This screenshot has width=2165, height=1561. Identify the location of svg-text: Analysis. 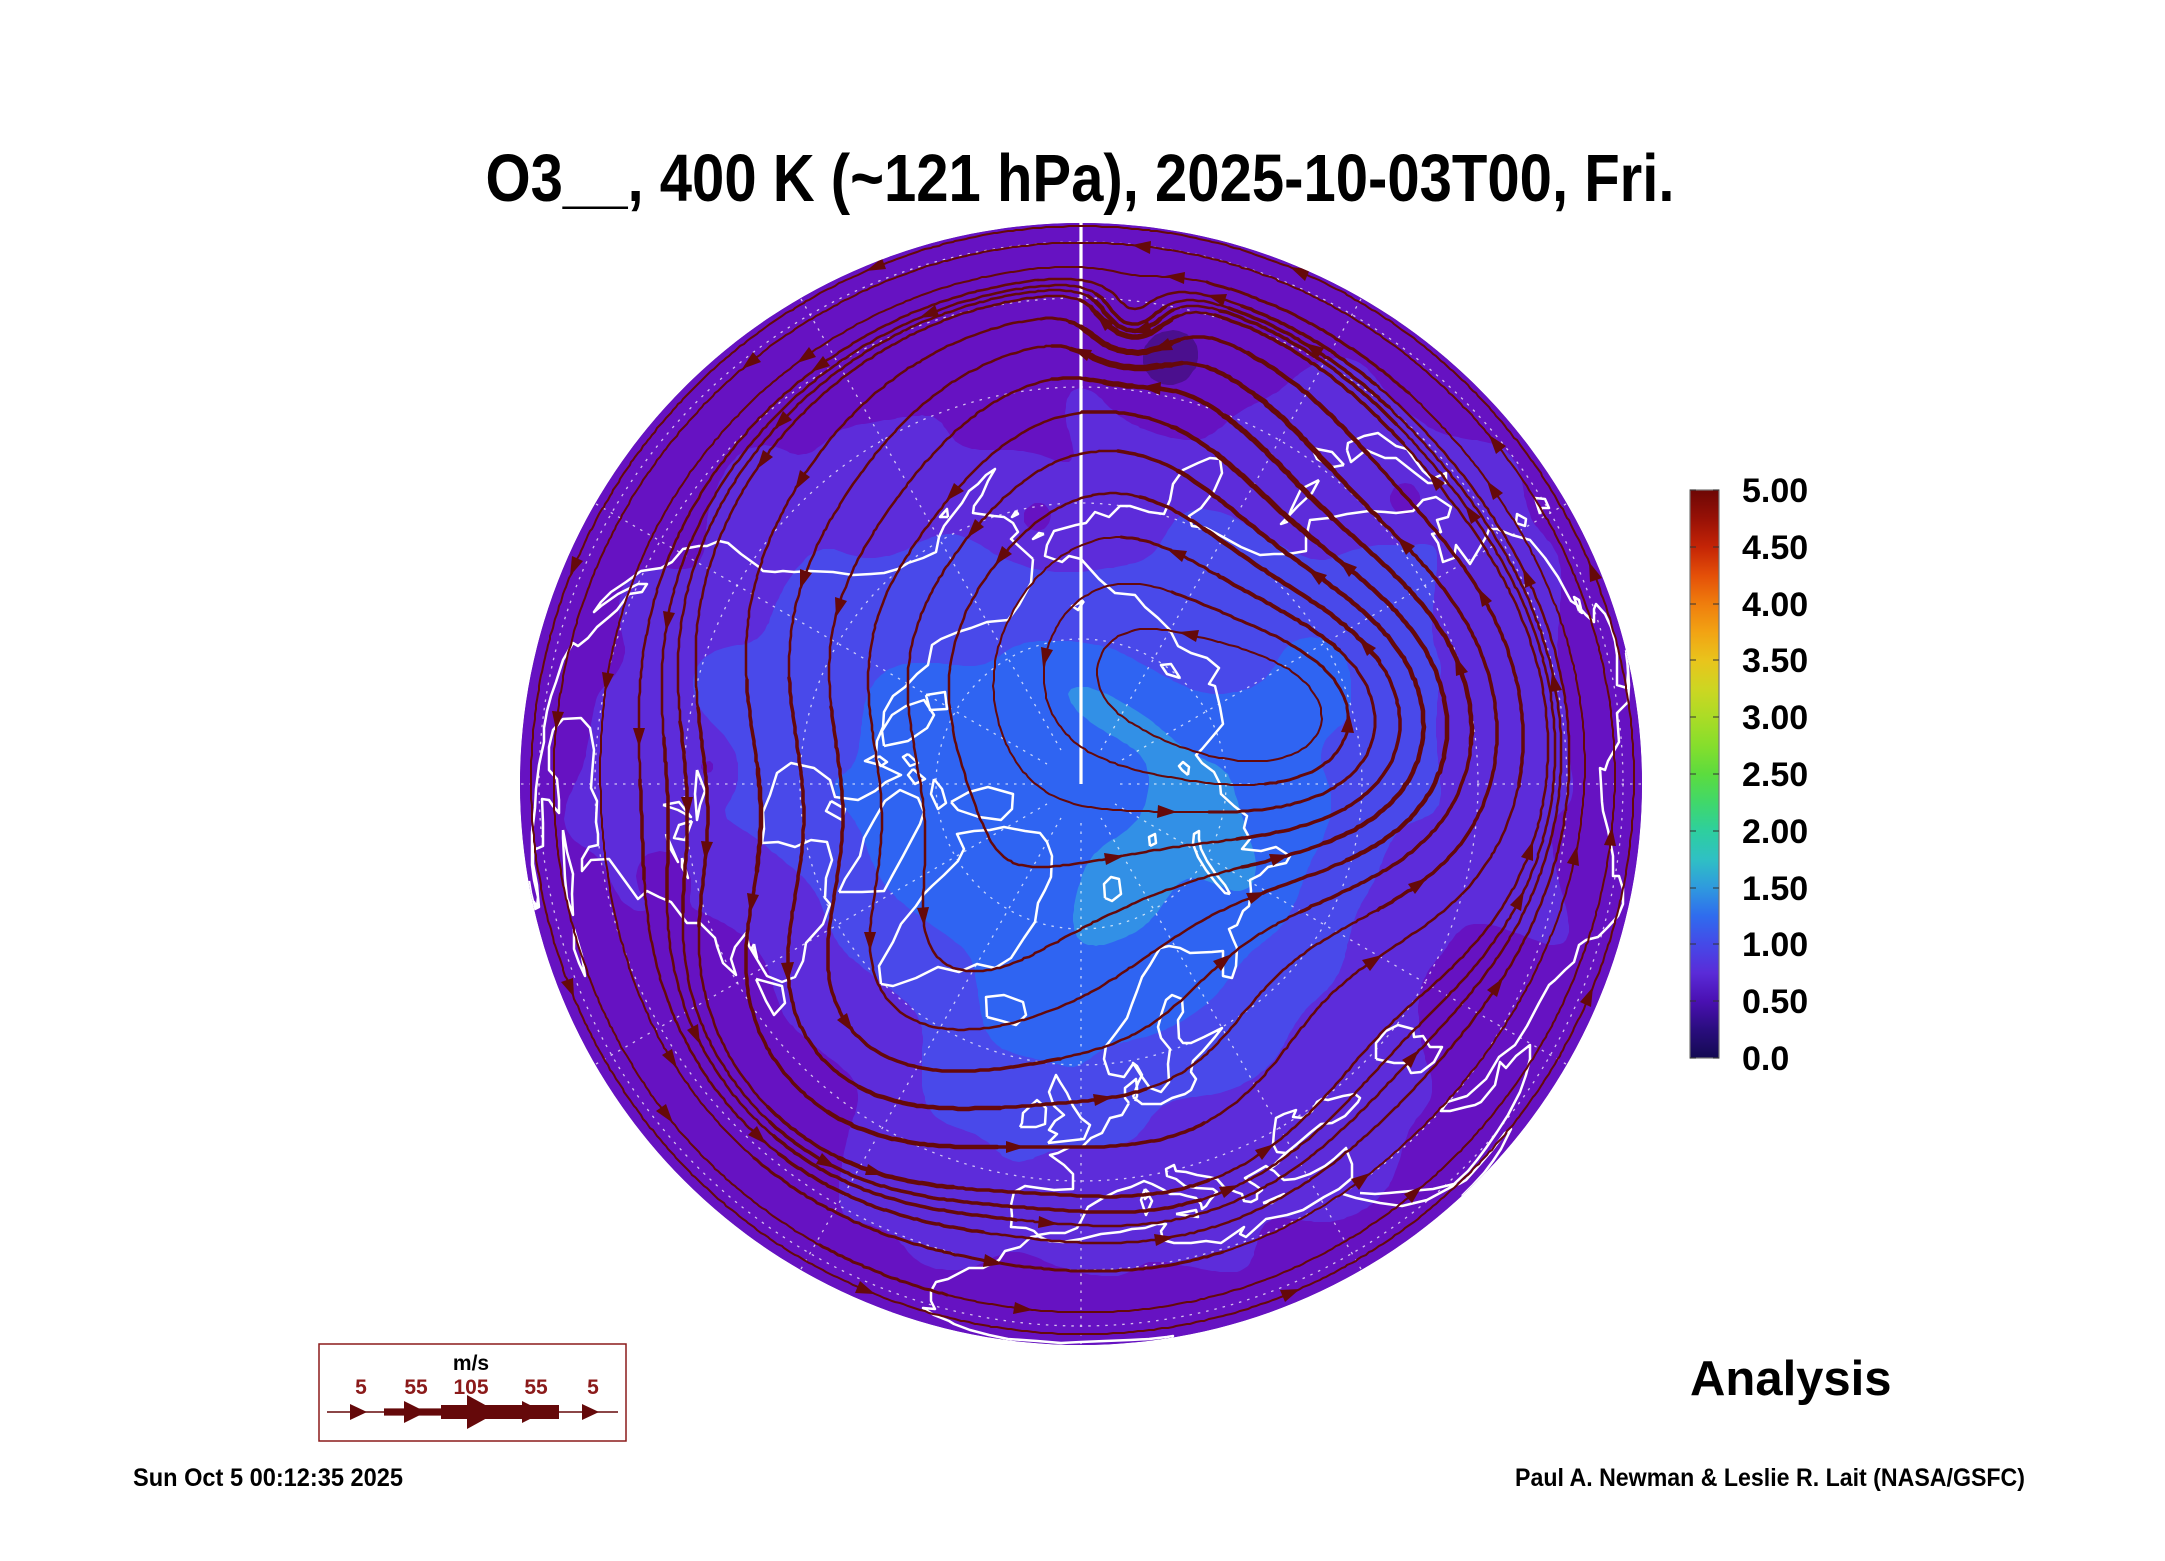
(1791, 1379).